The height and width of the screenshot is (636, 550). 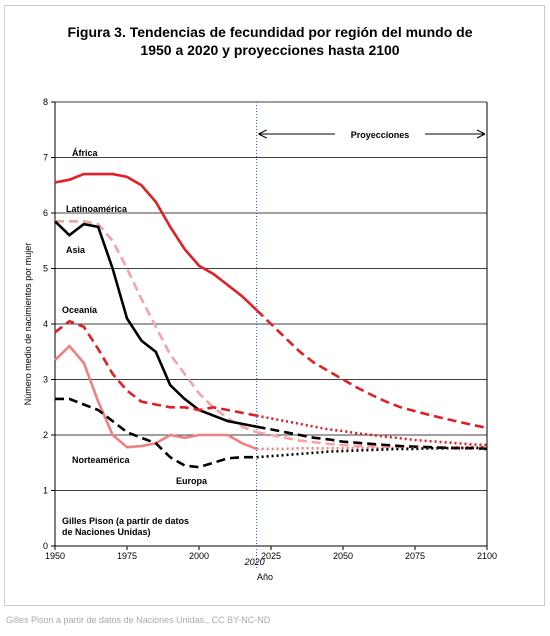 What do you see at coordinates (45, 380) in the screenshot?
I see `y-tick-label: 3` at bounding box center [45, 380].